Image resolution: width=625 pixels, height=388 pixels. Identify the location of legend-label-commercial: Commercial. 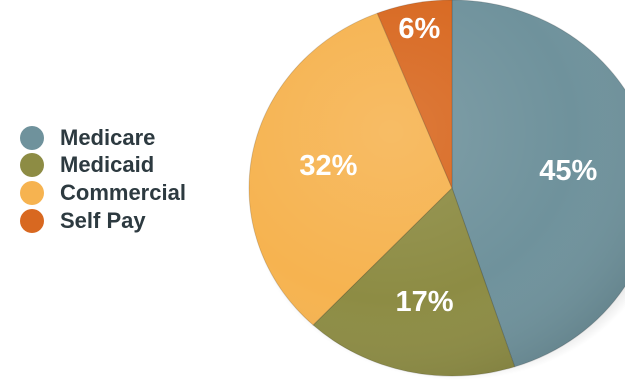
(123, 192).